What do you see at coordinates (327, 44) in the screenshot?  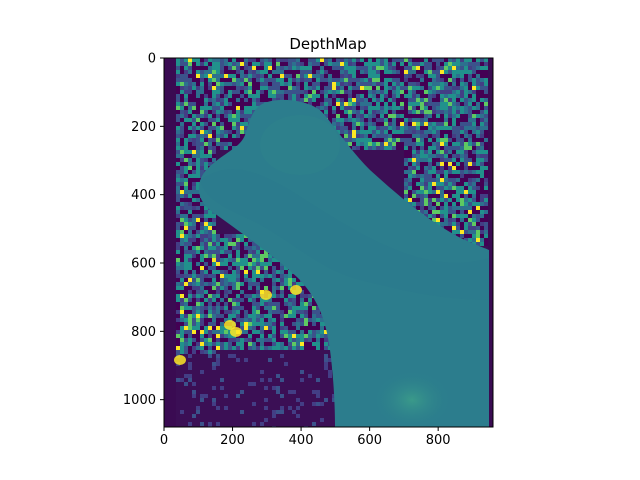 I see `chart-title: DepthMap` at bounding box center [327, 44].